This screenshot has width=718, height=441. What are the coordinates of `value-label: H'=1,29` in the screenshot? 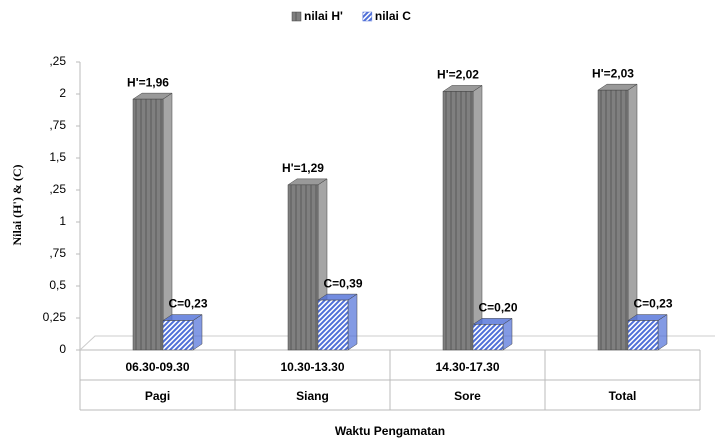 It's located at (303, 168).